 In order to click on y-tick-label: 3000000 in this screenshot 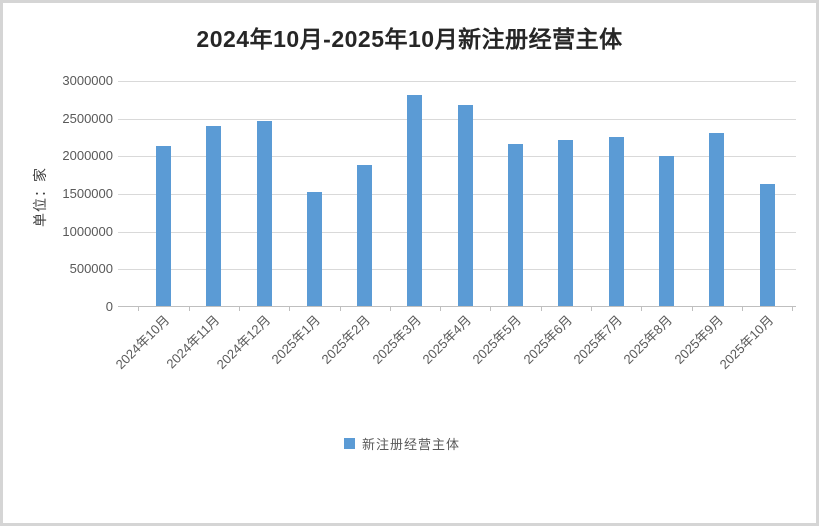, I will do `click(87, 80)`.